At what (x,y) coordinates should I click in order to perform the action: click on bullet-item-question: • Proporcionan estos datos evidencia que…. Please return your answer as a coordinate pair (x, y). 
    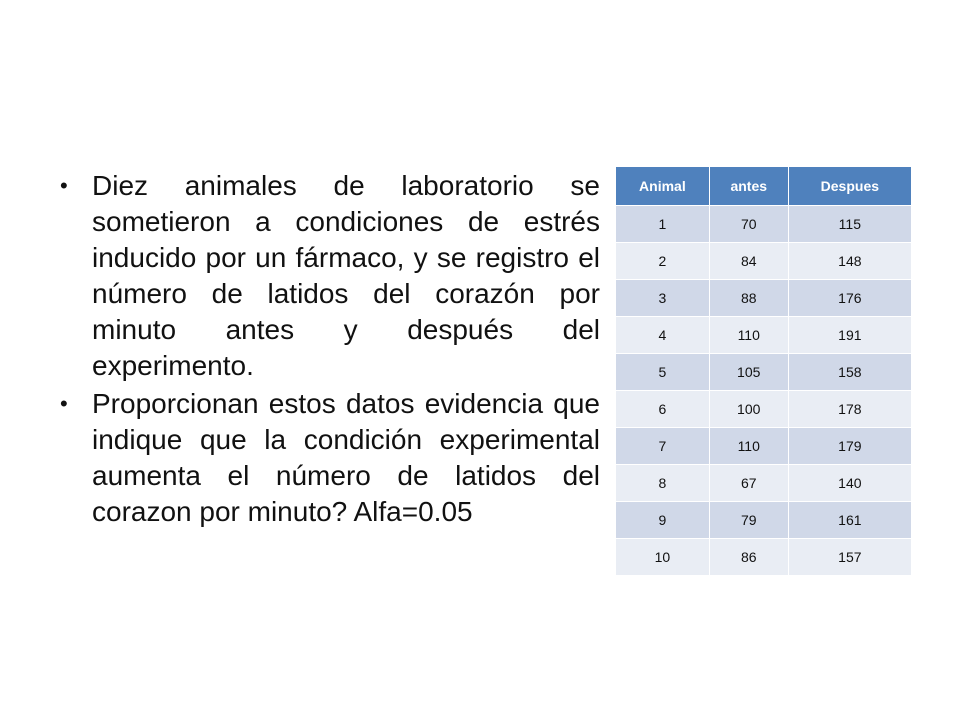
    Looking at the image, I should click on (330, 458).